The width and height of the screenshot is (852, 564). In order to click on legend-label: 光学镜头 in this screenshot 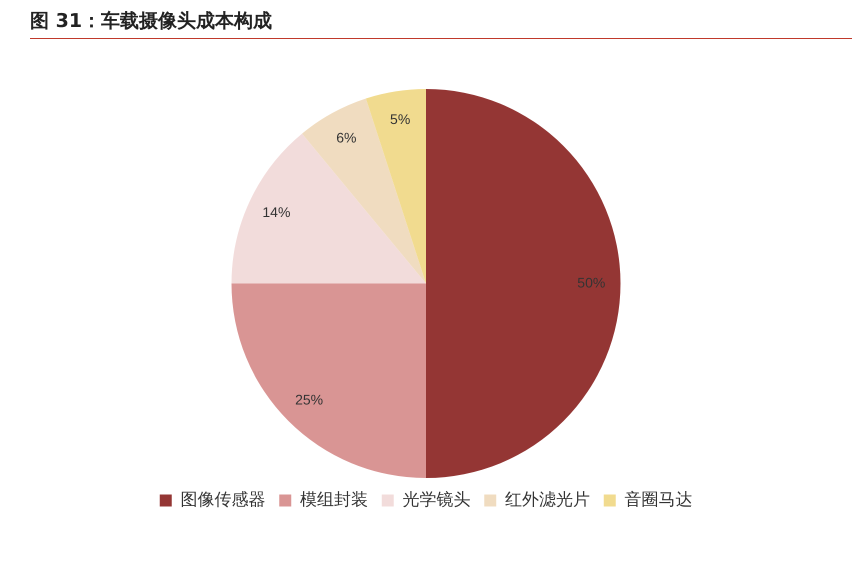, I will do `click(436, 500)`.